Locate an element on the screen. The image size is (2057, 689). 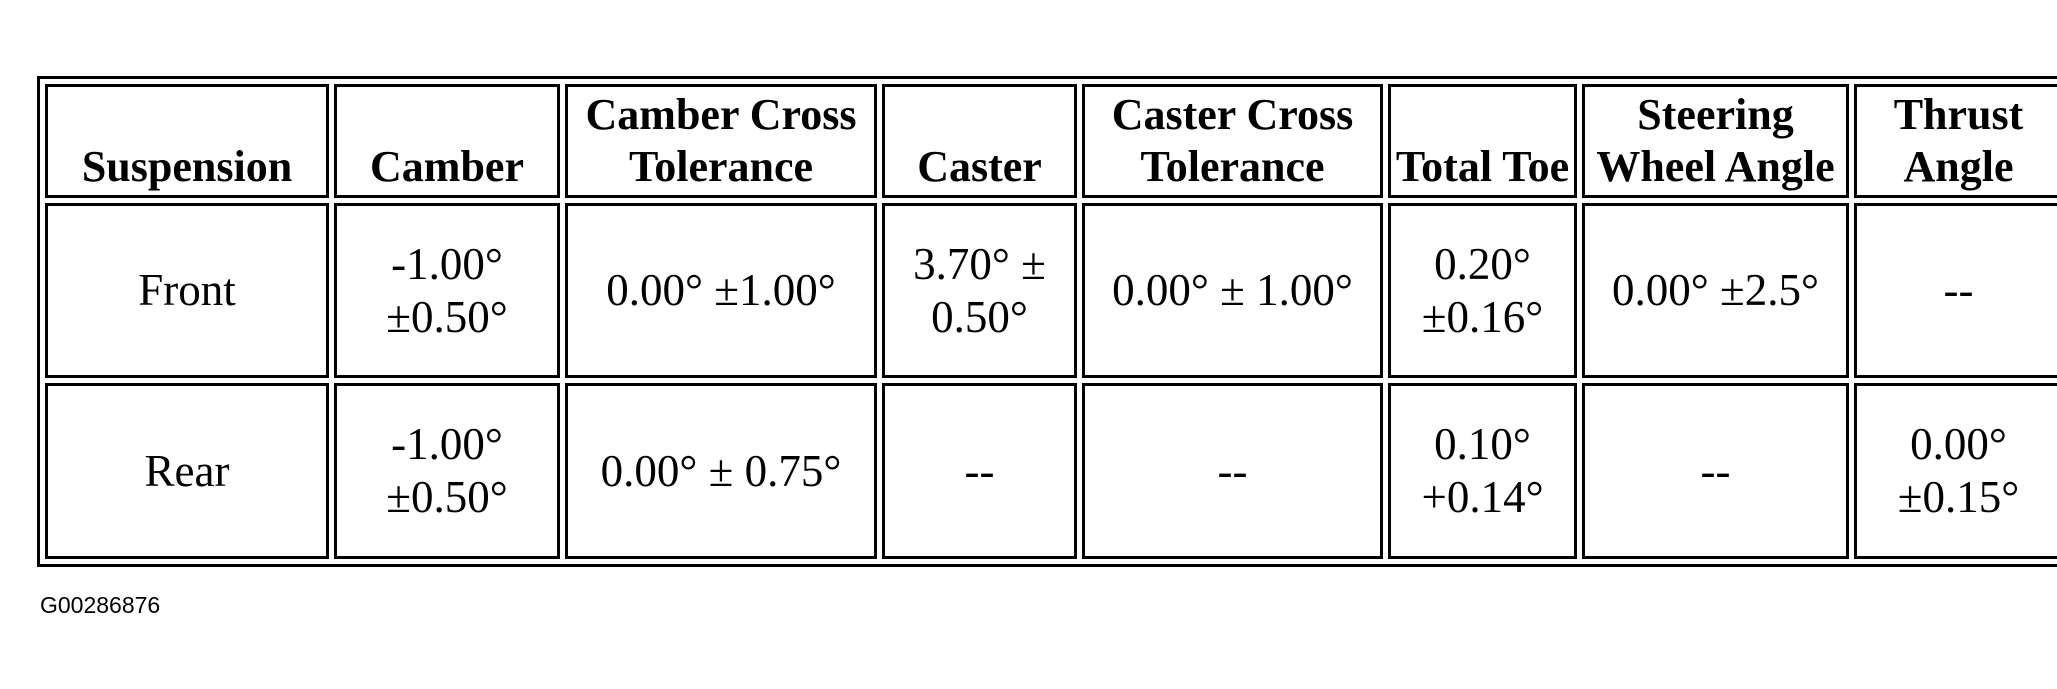
table-cell: 0.00° ±0.15° is located at coordinates (1955, 471).